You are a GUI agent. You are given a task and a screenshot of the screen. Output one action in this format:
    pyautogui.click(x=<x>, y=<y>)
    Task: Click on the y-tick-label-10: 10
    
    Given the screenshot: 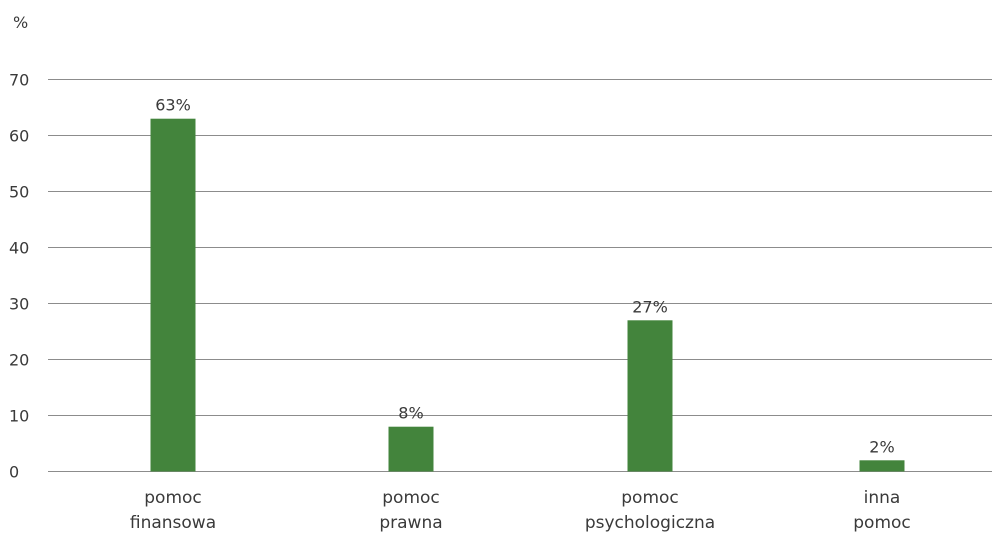 What is the action you would take?
    pyautogui.click(x=19, y=416)
    